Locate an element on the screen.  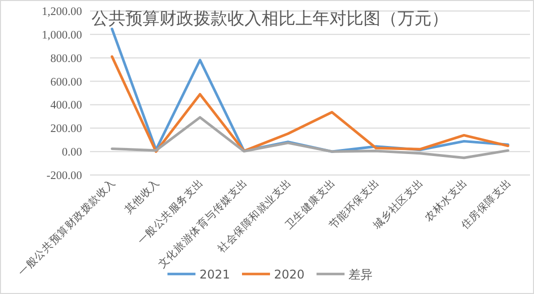
y-tick-label: 600.00 is located at coordinates (66, 82).